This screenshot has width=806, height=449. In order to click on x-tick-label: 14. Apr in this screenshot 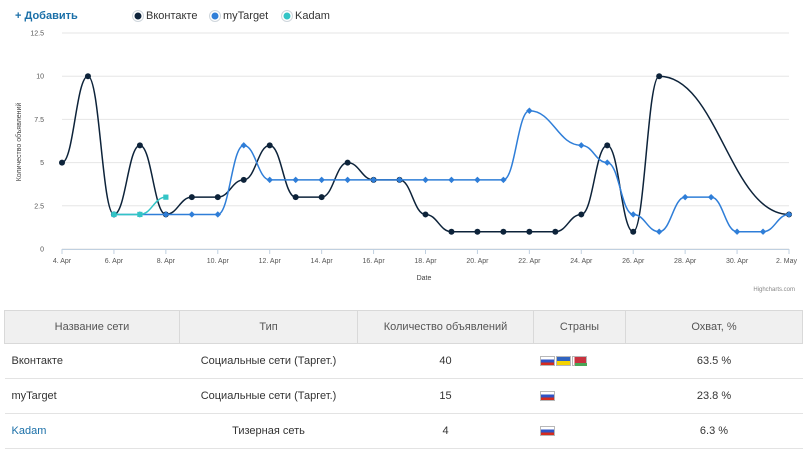, I will do `click(322, 261)`.